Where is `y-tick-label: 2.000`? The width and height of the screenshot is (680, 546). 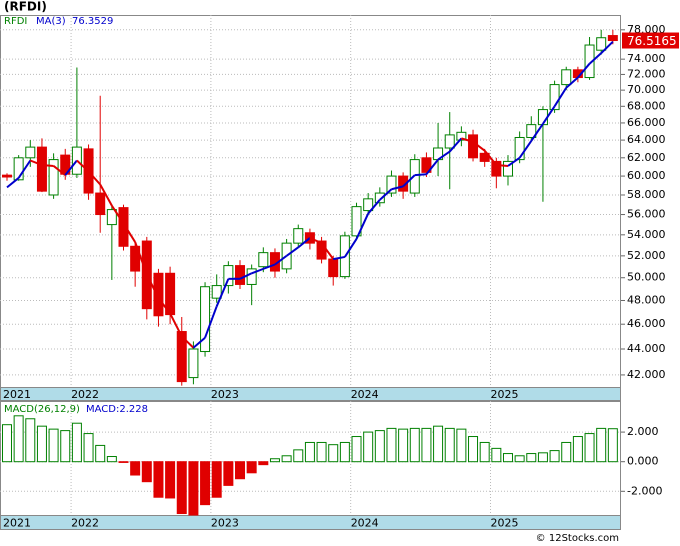
y-tick-label: 2.000 is located at coordinates (643, 431).